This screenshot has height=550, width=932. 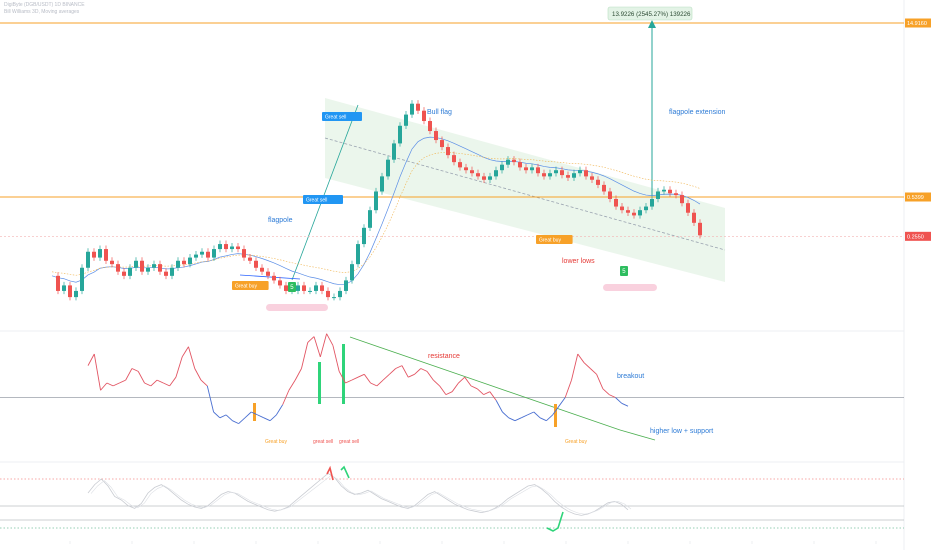 What do you see at coordinates (44, 5) in the screenshot?
I see `chart-header-title: DigiByte (DGB/USDT) 1D BINANCE` at bounding box center [44, 5].